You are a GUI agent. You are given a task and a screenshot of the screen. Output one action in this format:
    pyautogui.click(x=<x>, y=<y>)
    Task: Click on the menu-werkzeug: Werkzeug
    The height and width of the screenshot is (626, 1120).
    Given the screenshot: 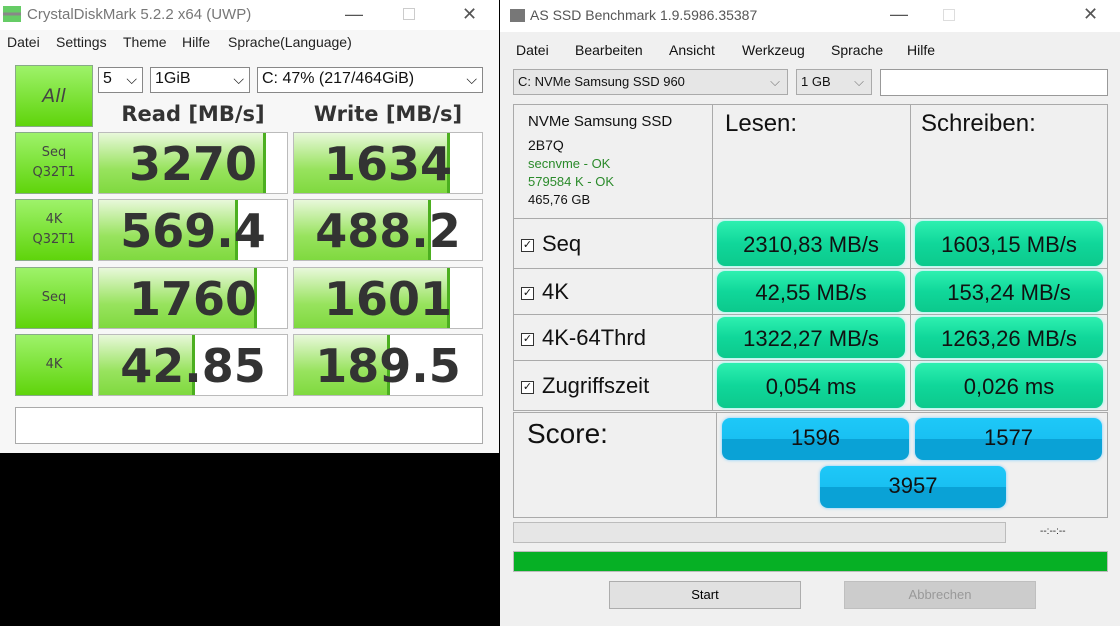 What is the action you would take?
    pyautogui.click(x=773, y=50)
    